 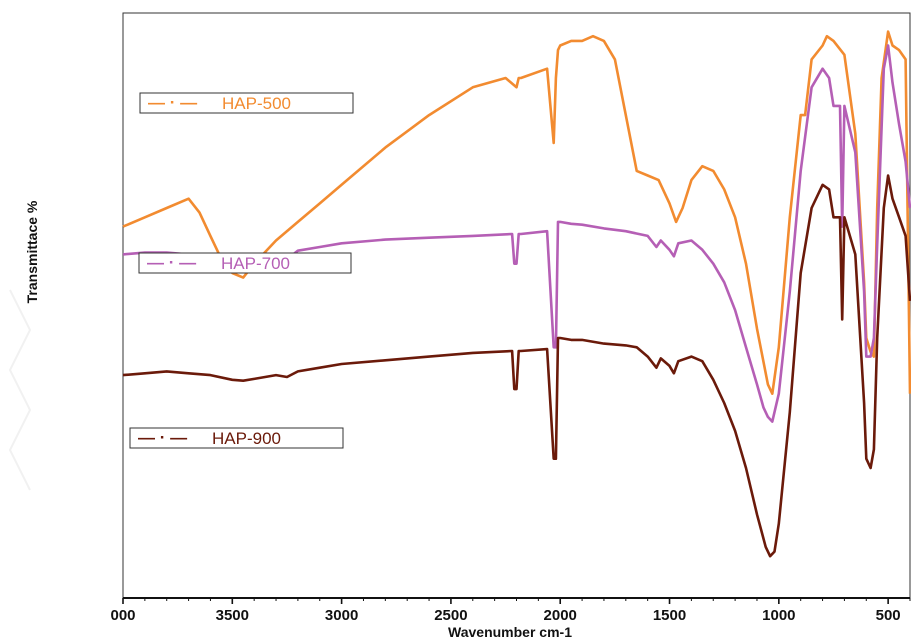 What do you see at coordinates (510, 610) in the screenshot?
I see `x-axis: 000 3500 3000 2500 2000 1500 1000 500` at bounding box center [510, 610].